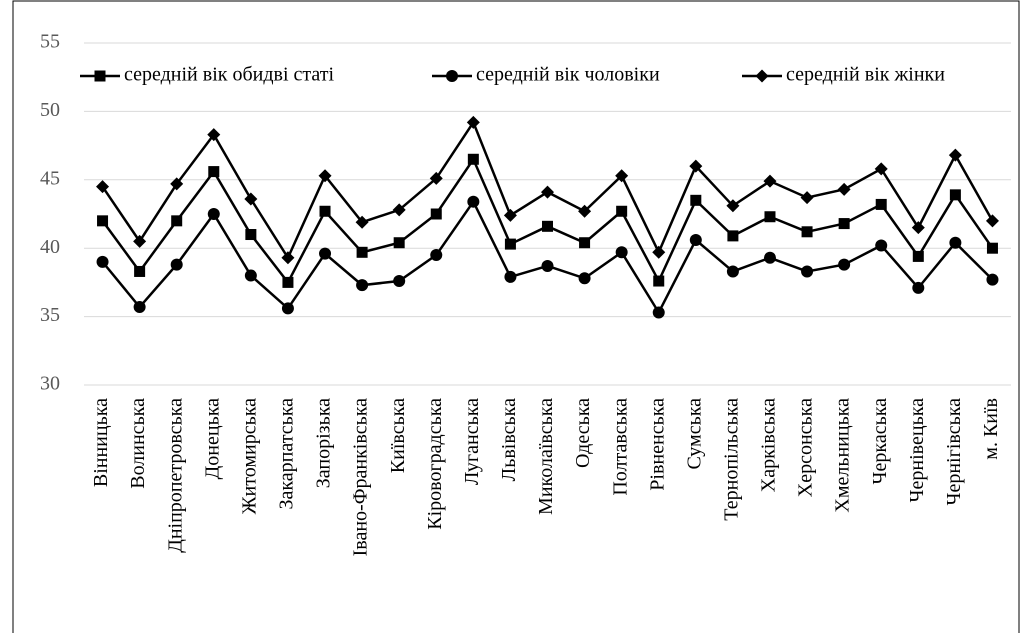 The height and width of the screenshot is (633, 1020). What do you see at coordinates (769, 445) in the screenshot?
I see `x-tick-label: Харківська` at bounding box center [769, 445].